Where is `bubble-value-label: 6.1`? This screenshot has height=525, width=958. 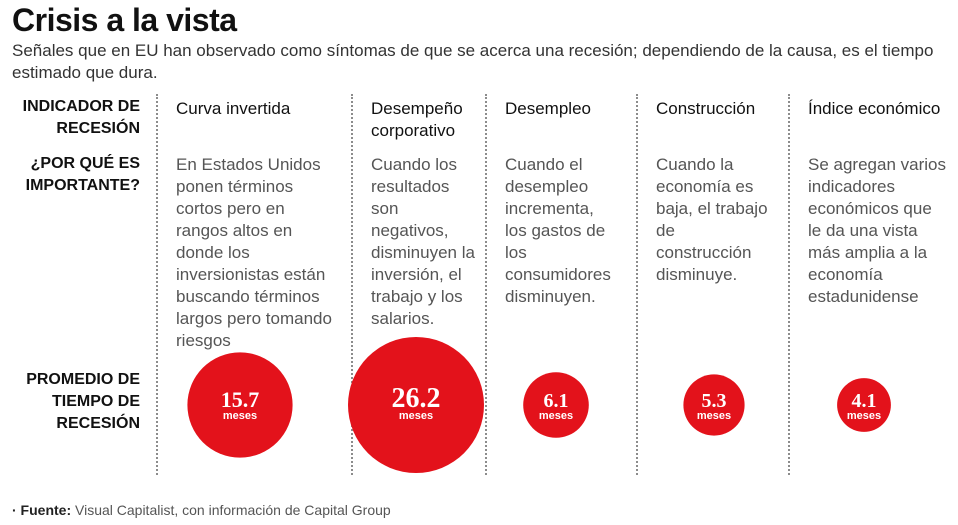
bubble-value-label: 6.1 is located at coordinates (556, 401).